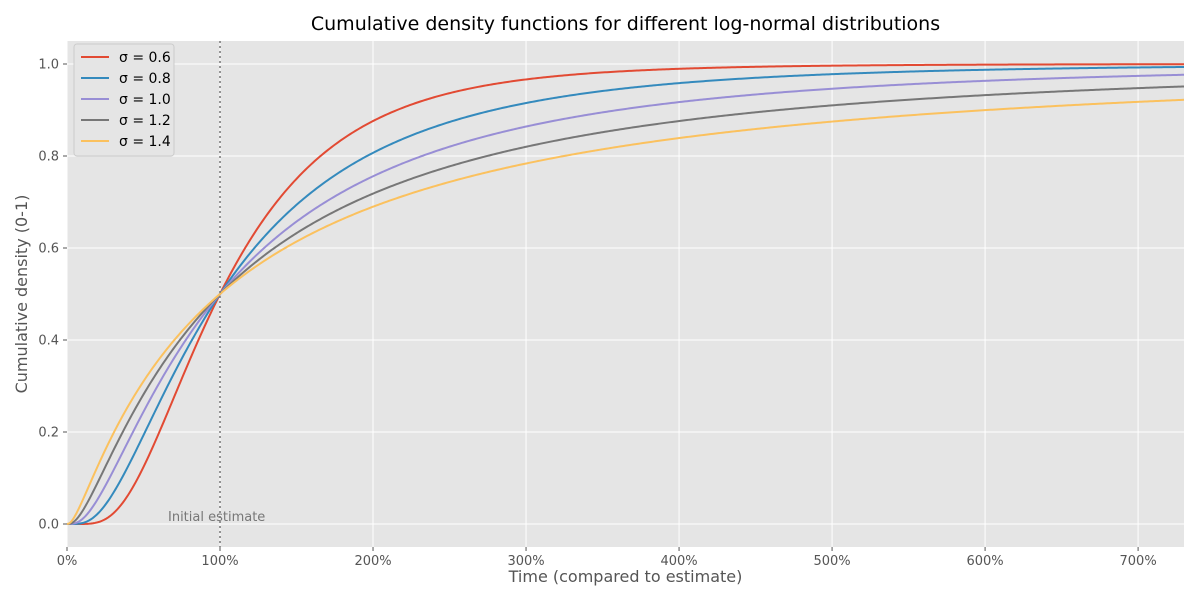 This screenshot has width=1200, height=600. What do you see at coordinates (145, 100) in the screenshot?
I see `legend-entry-2: σ = 1.0` at bounding box center [145, 100].